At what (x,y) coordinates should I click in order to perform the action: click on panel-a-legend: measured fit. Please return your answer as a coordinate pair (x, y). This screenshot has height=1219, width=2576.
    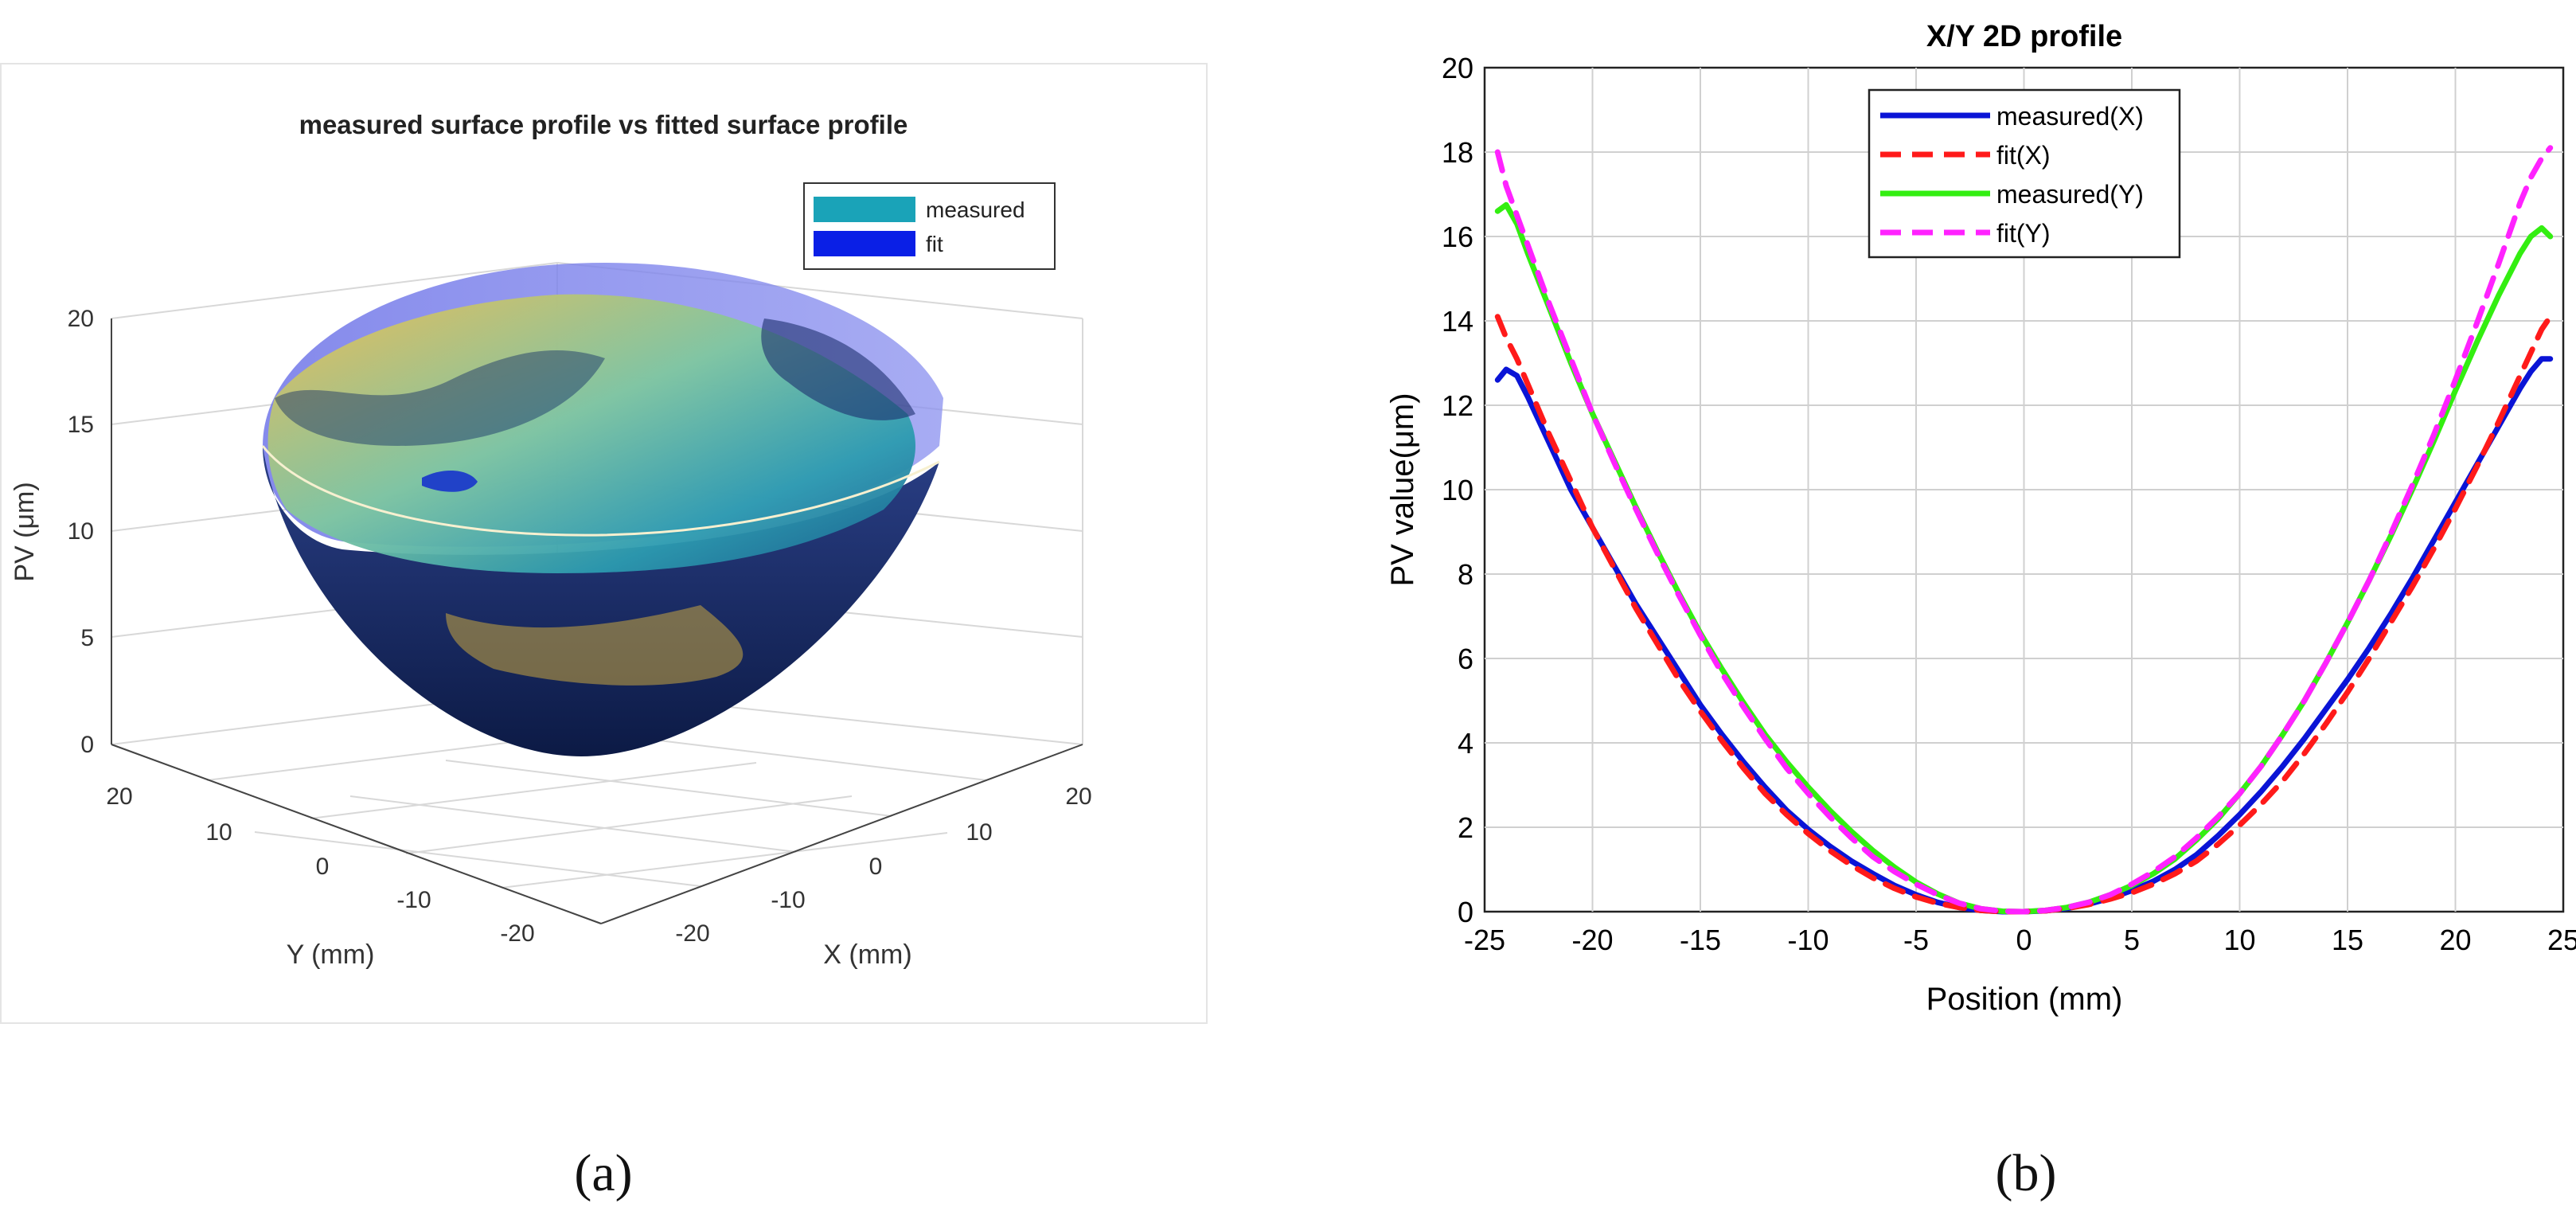
    Looking at the image, I should click on (929, 226).